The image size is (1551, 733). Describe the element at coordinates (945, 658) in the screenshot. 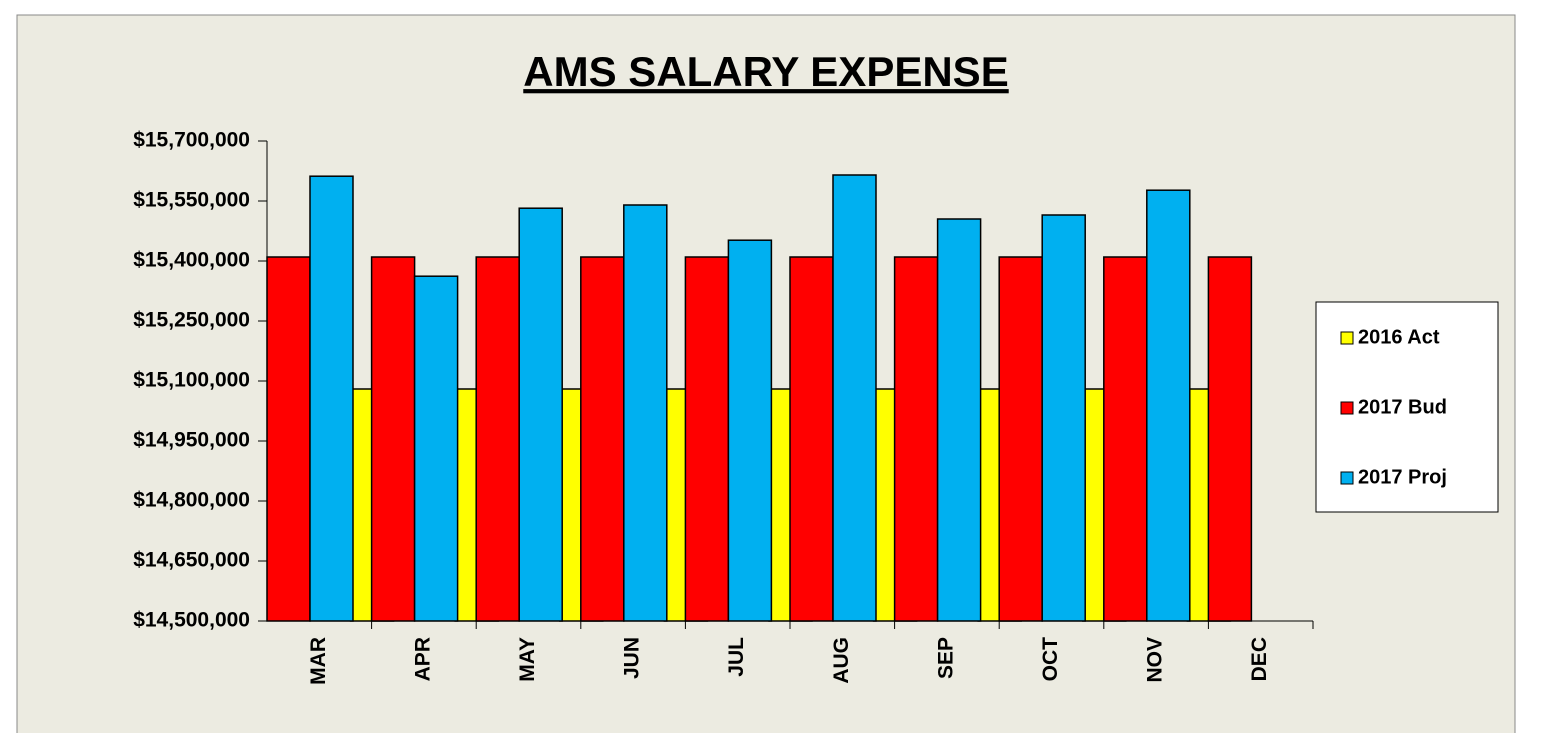

I see `x-tick-label: SEP` at that location.